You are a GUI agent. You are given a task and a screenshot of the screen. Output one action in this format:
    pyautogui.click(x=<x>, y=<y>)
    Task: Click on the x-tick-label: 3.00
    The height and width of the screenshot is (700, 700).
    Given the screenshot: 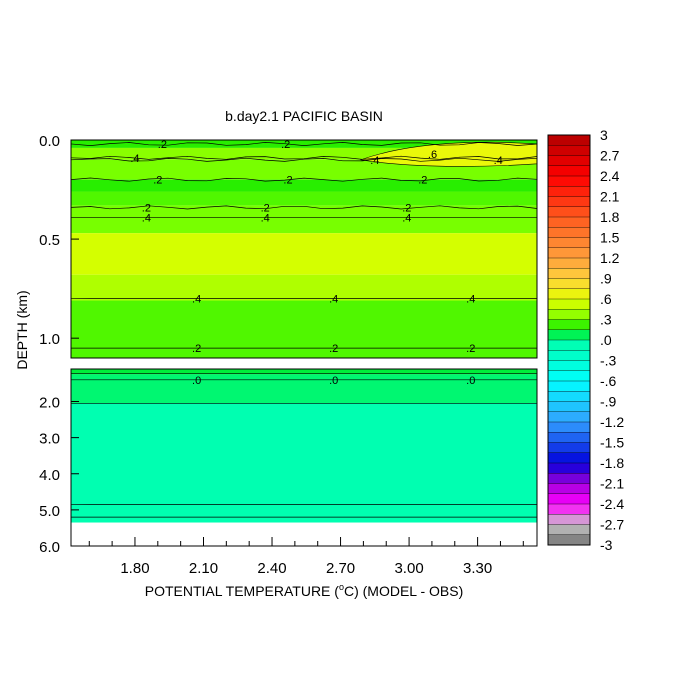 What is the action you would take?
    pyautogui.click(x=408, y=568)
    